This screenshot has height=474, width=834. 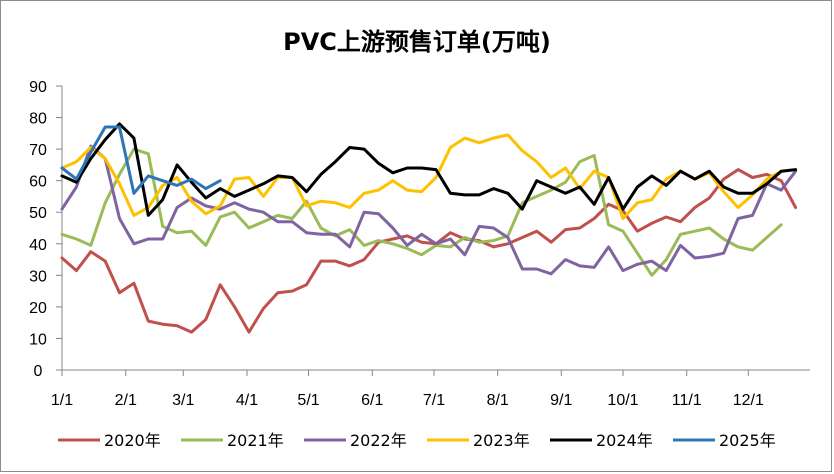 What do you see at coordinates (38, 182) in the screenshot?
I see `y-tick-label: 60` at bounding box center [38, 182].